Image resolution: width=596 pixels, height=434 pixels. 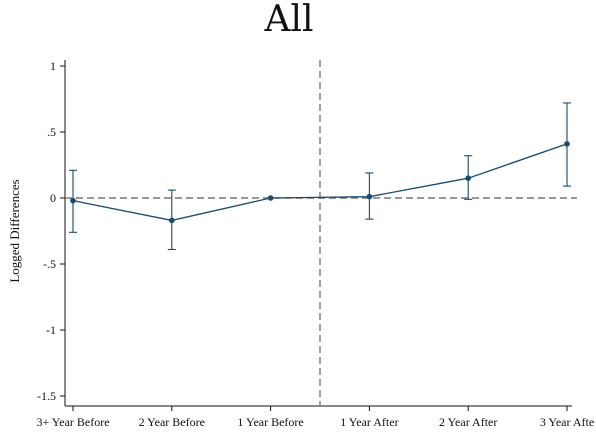 I want to click on x-tick-label: 2 Year After, so click(x=468, y=422).